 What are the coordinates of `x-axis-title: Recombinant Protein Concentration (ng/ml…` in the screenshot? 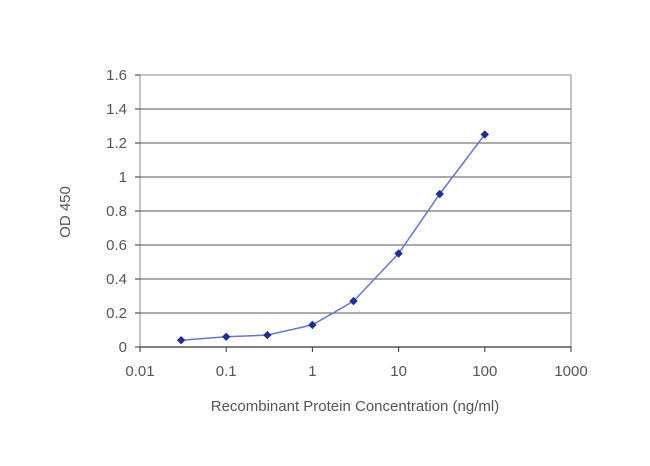 It's located at (355, 406).